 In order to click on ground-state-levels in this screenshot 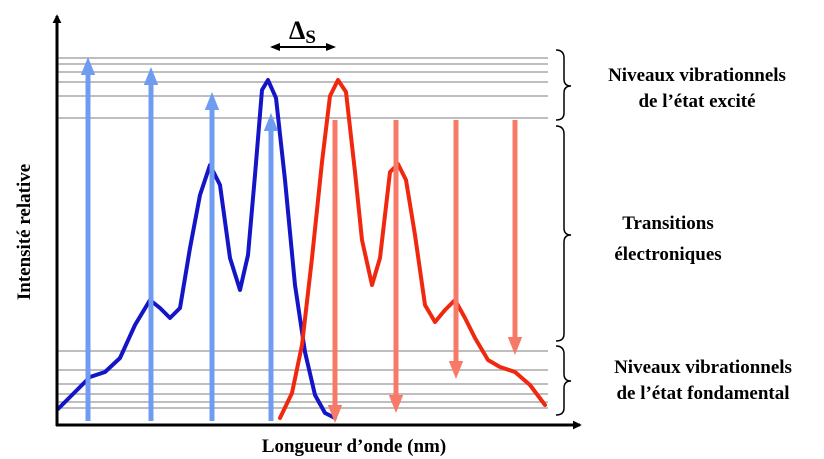, I will do `click(302, 379)`.